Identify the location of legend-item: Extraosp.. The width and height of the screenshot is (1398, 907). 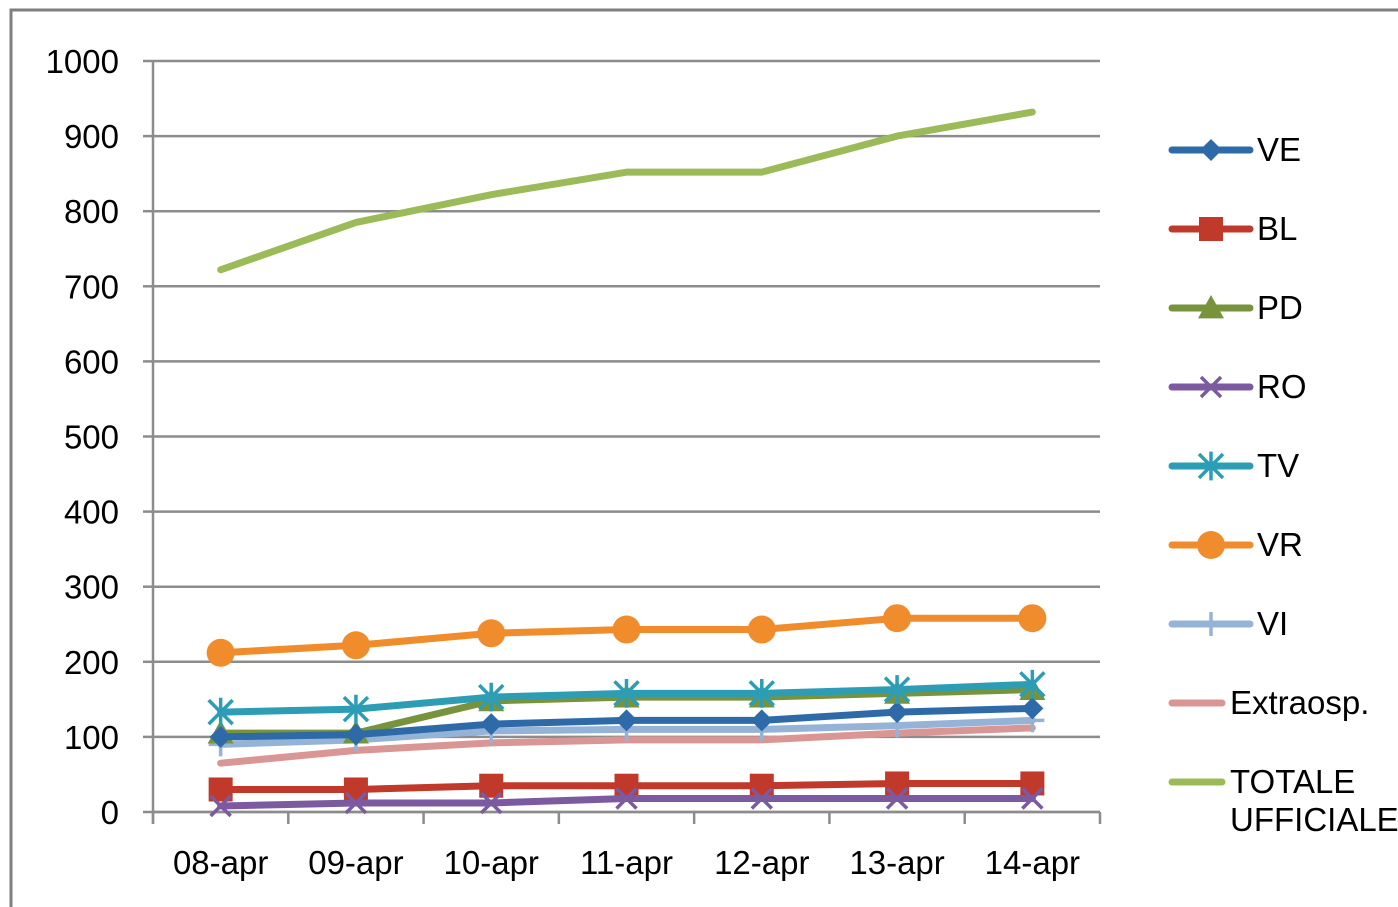
(1268, 702).